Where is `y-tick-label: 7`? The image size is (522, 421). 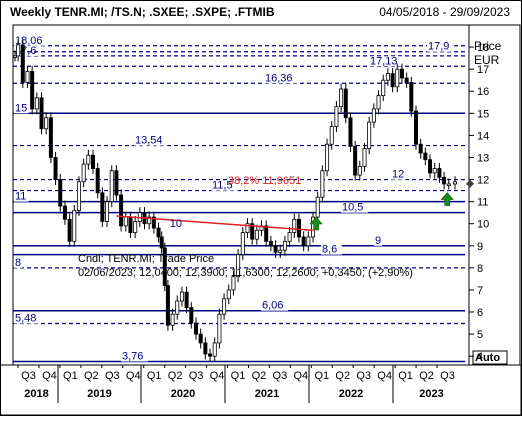 y-tick-label: 7 is located at coordinates (480, 291).